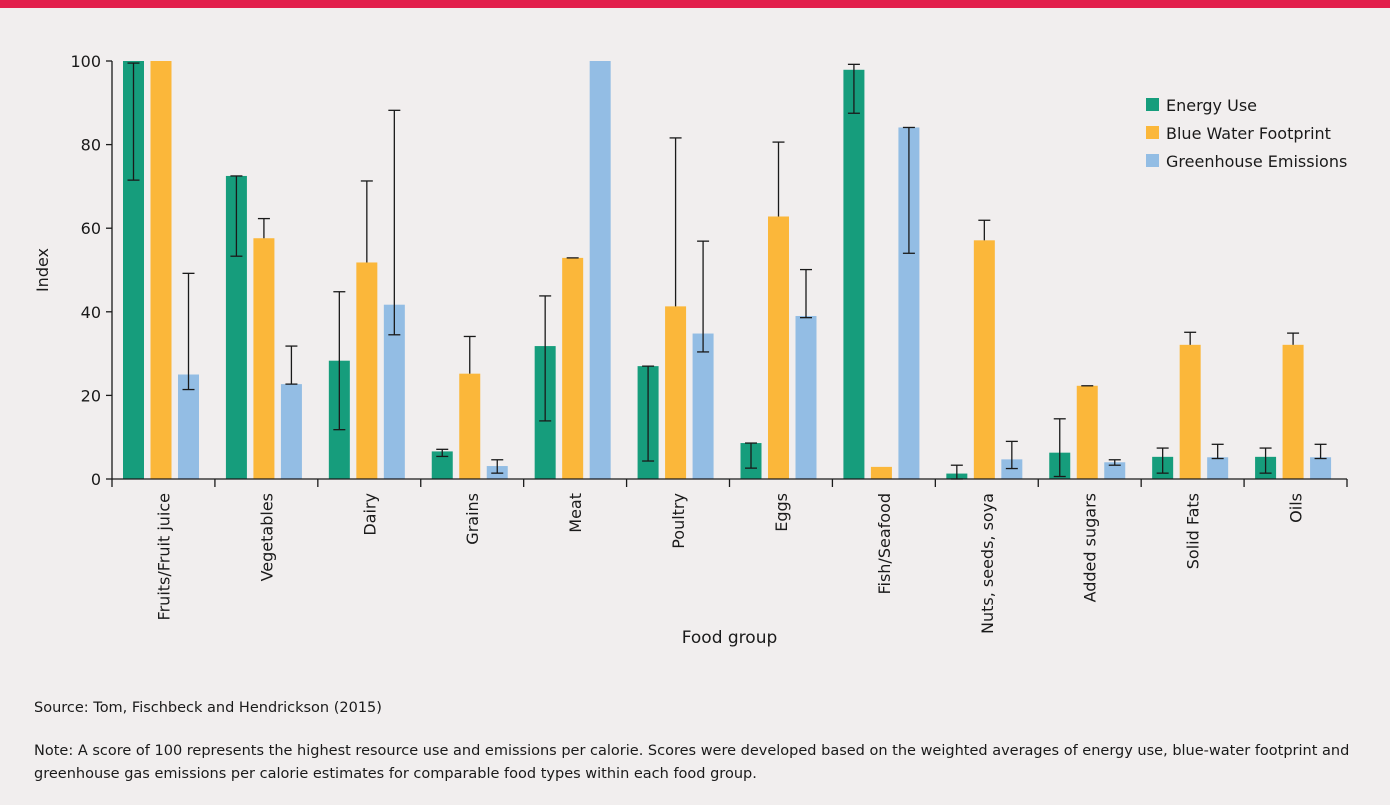  What do you see at coordinates (575, 513) in the screenshot?
I see `x-tick-label-meat: Meat` at bounding box center [575, 513].